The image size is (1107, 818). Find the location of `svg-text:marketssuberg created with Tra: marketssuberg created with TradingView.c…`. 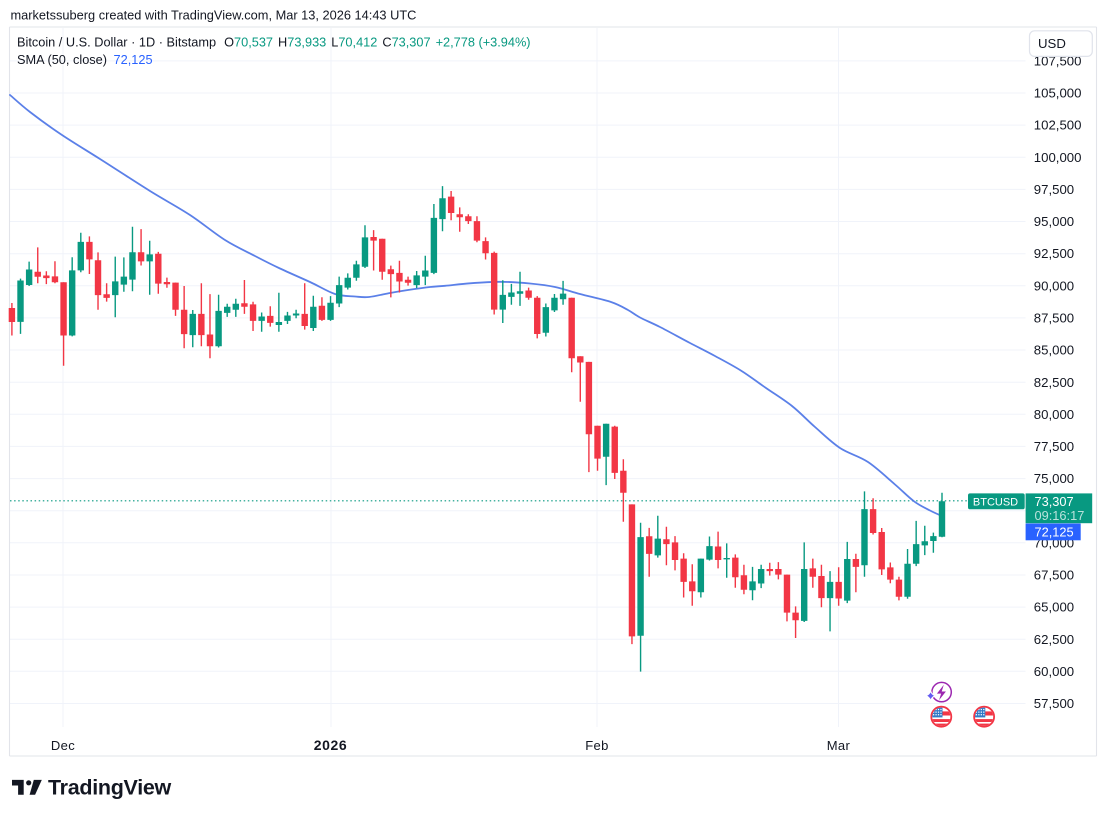

svg-text:marketssuberg created with Tra: marketssuberg created with TradingView.c… is located at coordinates (214, 15).